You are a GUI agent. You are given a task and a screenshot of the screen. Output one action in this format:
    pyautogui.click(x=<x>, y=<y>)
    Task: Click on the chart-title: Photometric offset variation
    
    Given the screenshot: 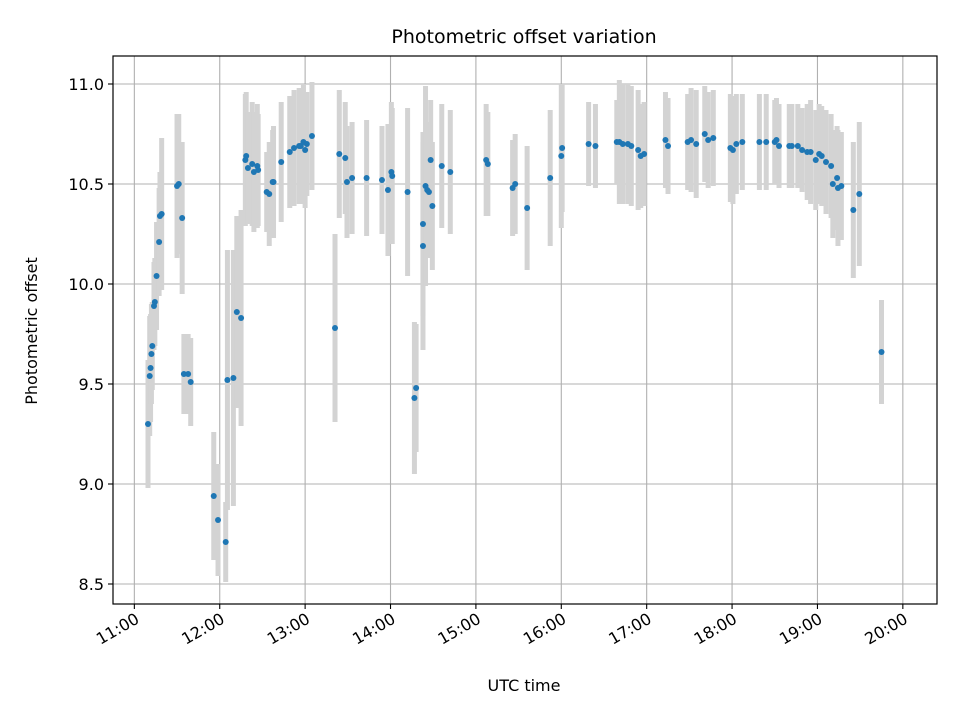 What is the action you would take?
    pyautogui.click(x=523, y=37)
    